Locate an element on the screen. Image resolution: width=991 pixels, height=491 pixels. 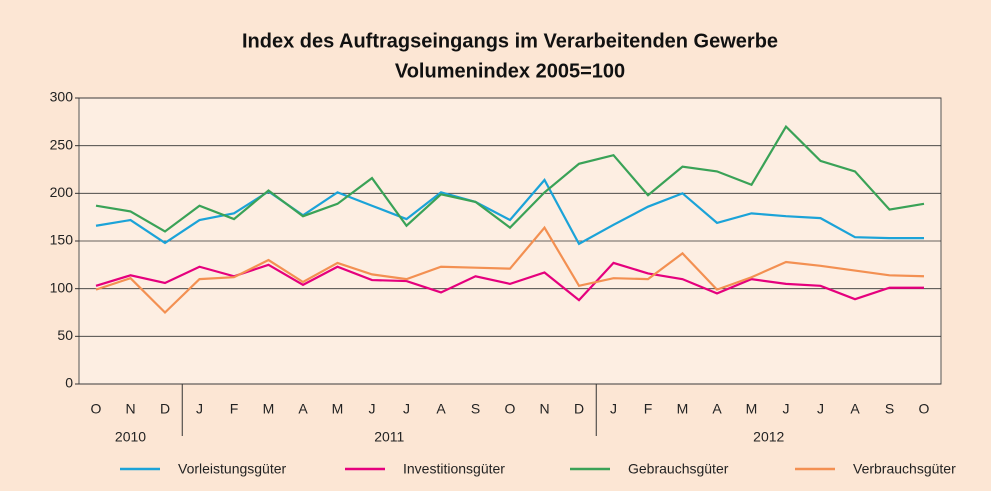
chart-subtitle: Volumenindex 2005=100 is located at coordinates (510, 71).